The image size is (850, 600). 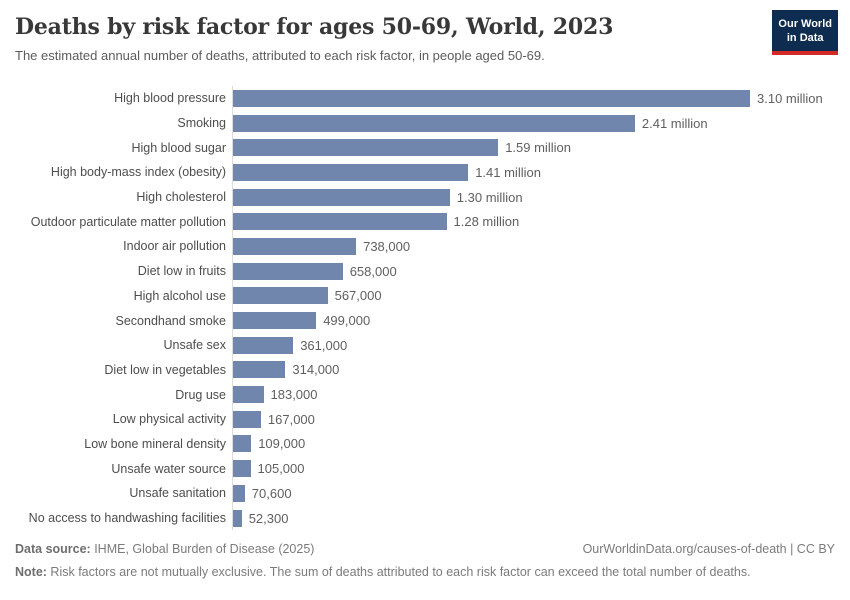 I want to click on bar-value: 499,000, so click(x=347, y=321).